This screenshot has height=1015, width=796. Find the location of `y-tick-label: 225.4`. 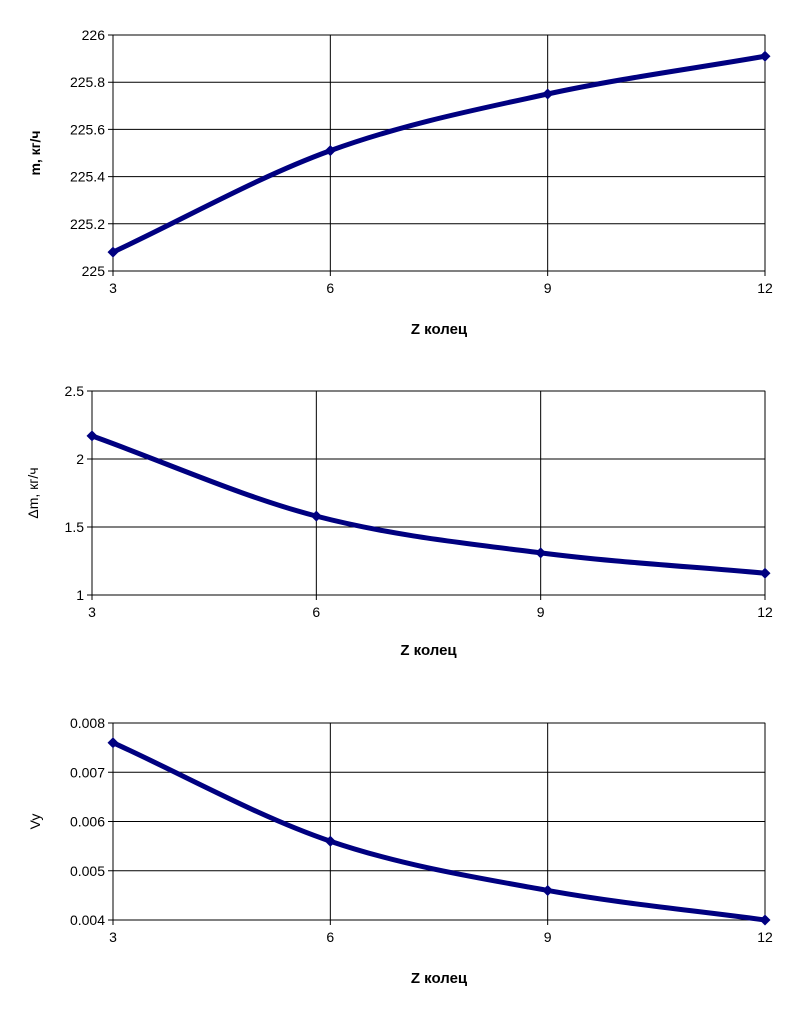

y-tick-label: 225.4 is located at coordinates (87, 177).